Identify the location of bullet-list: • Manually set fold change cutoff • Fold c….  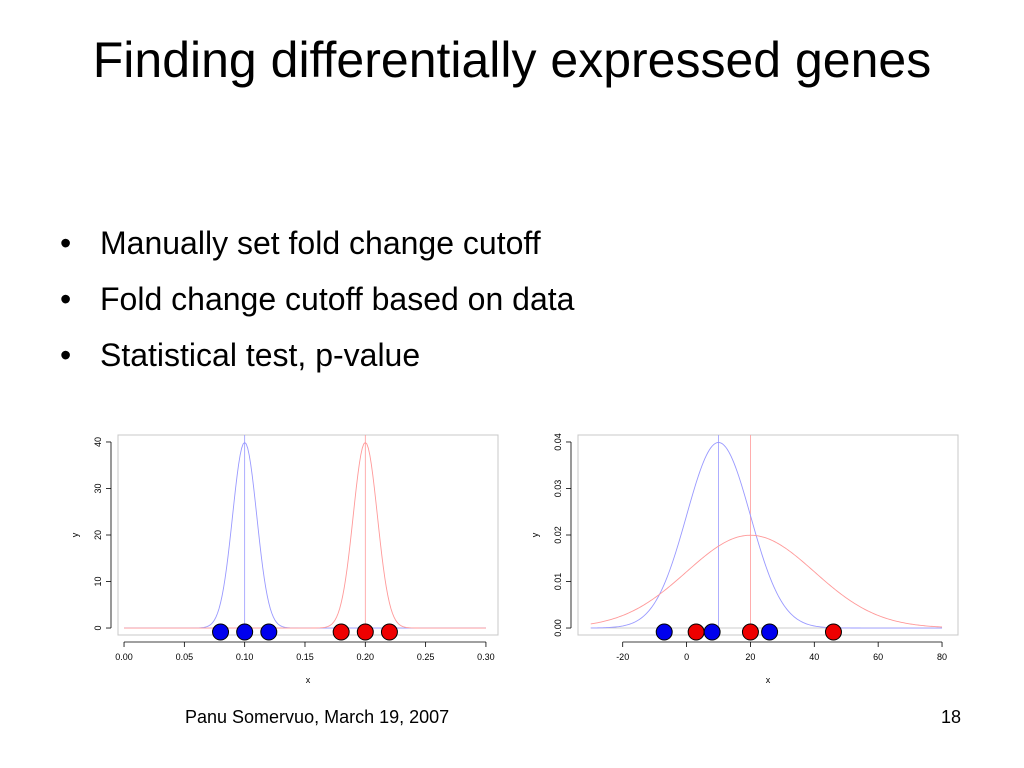
(317, 299).